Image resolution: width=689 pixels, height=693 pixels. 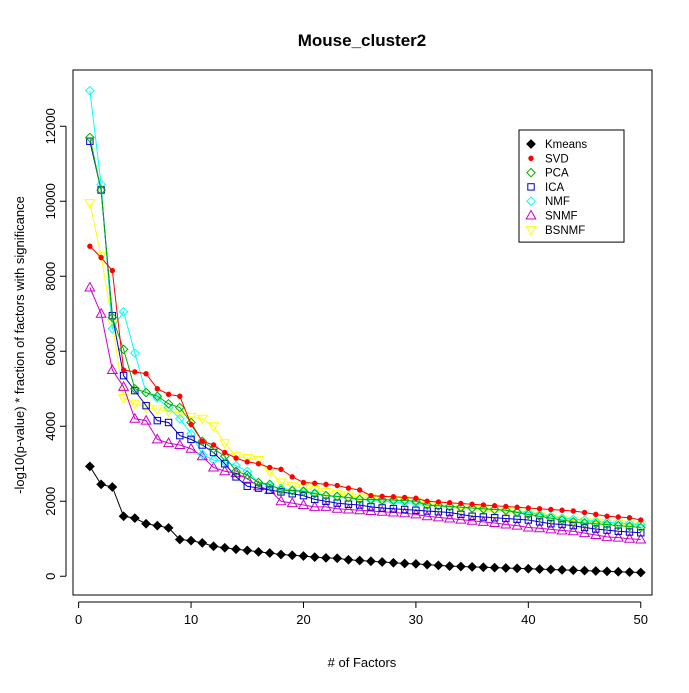 I want to click on legend-label-bsnmf: BSNMF, so click(x=565, y=231).